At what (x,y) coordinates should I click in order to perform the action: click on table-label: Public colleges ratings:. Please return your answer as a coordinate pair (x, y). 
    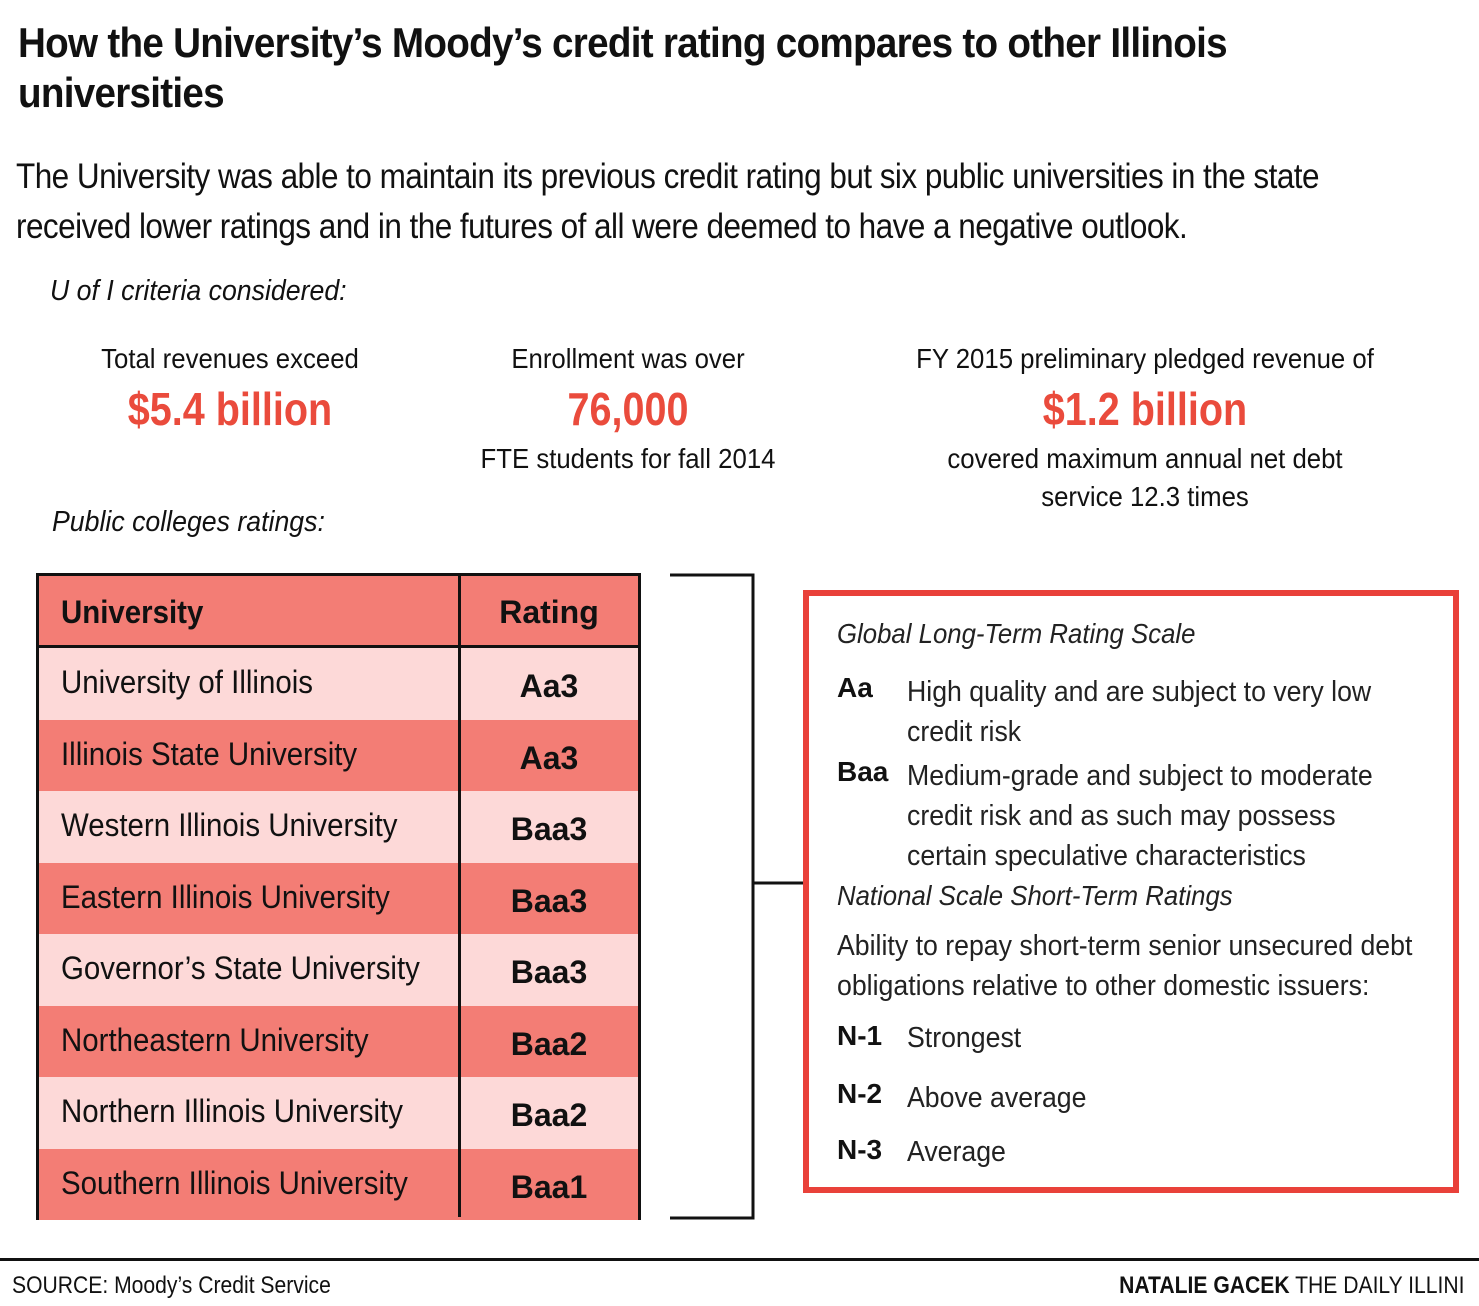
    Looking at the image, I should click on (188, 522).